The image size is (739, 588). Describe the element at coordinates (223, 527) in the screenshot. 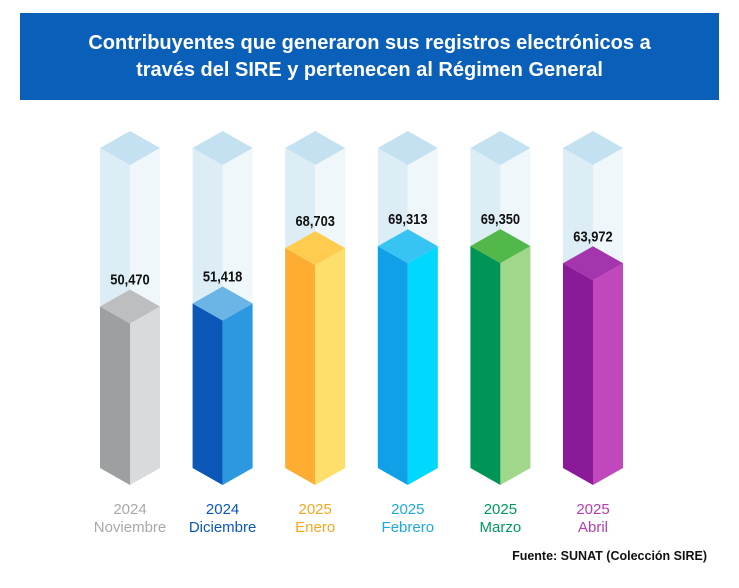

I see `category-month-label: Diciembre` at that location.